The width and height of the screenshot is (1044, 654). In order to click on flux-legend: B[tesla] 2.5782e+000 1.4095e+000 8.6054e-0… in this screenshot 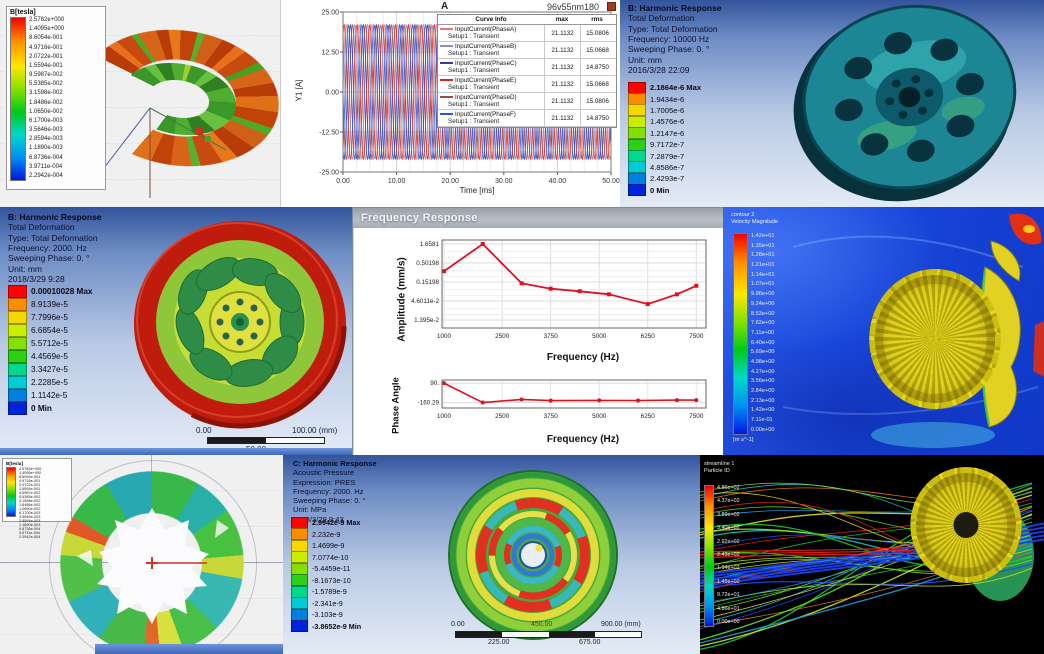, I will do `click(56, 98)`.